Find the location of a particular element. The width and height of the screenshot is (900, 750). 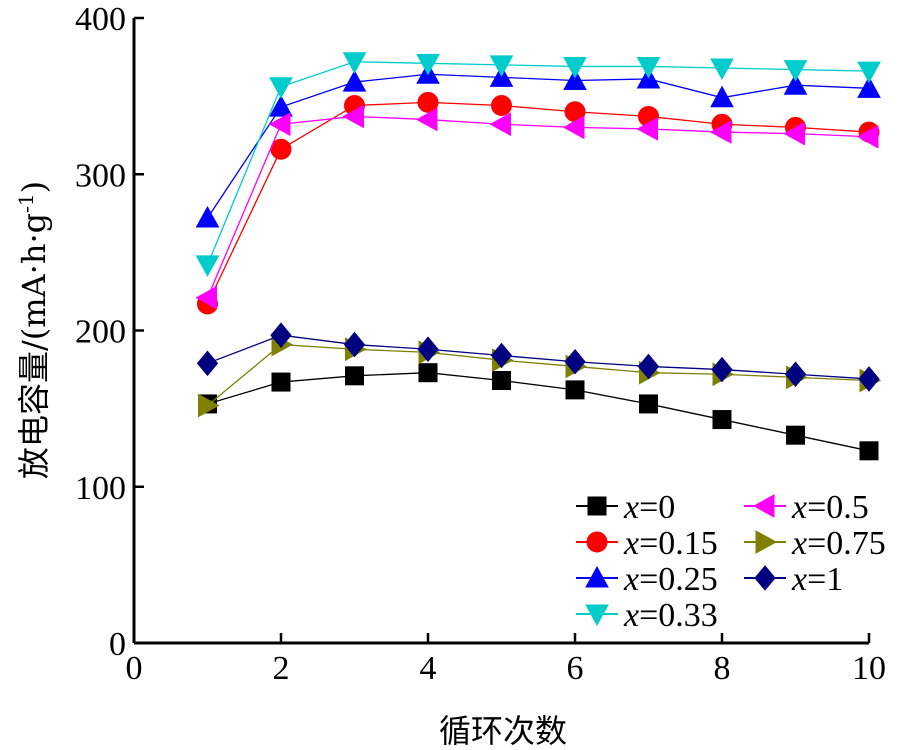

legend-value: =0 is located at coordinates (657, 507).